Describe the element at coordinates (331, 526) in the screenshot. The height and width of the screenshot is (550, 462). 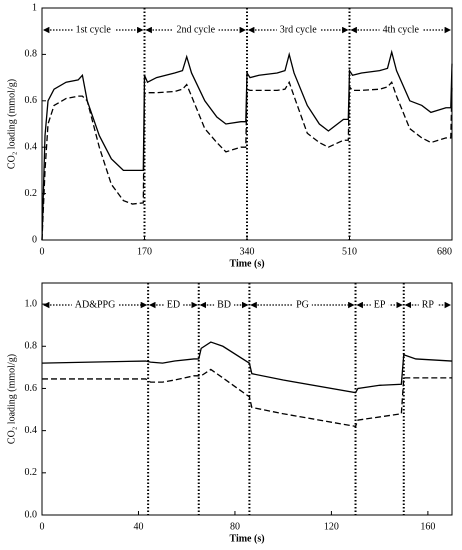
I see `x-tick-label: 120` at that location.